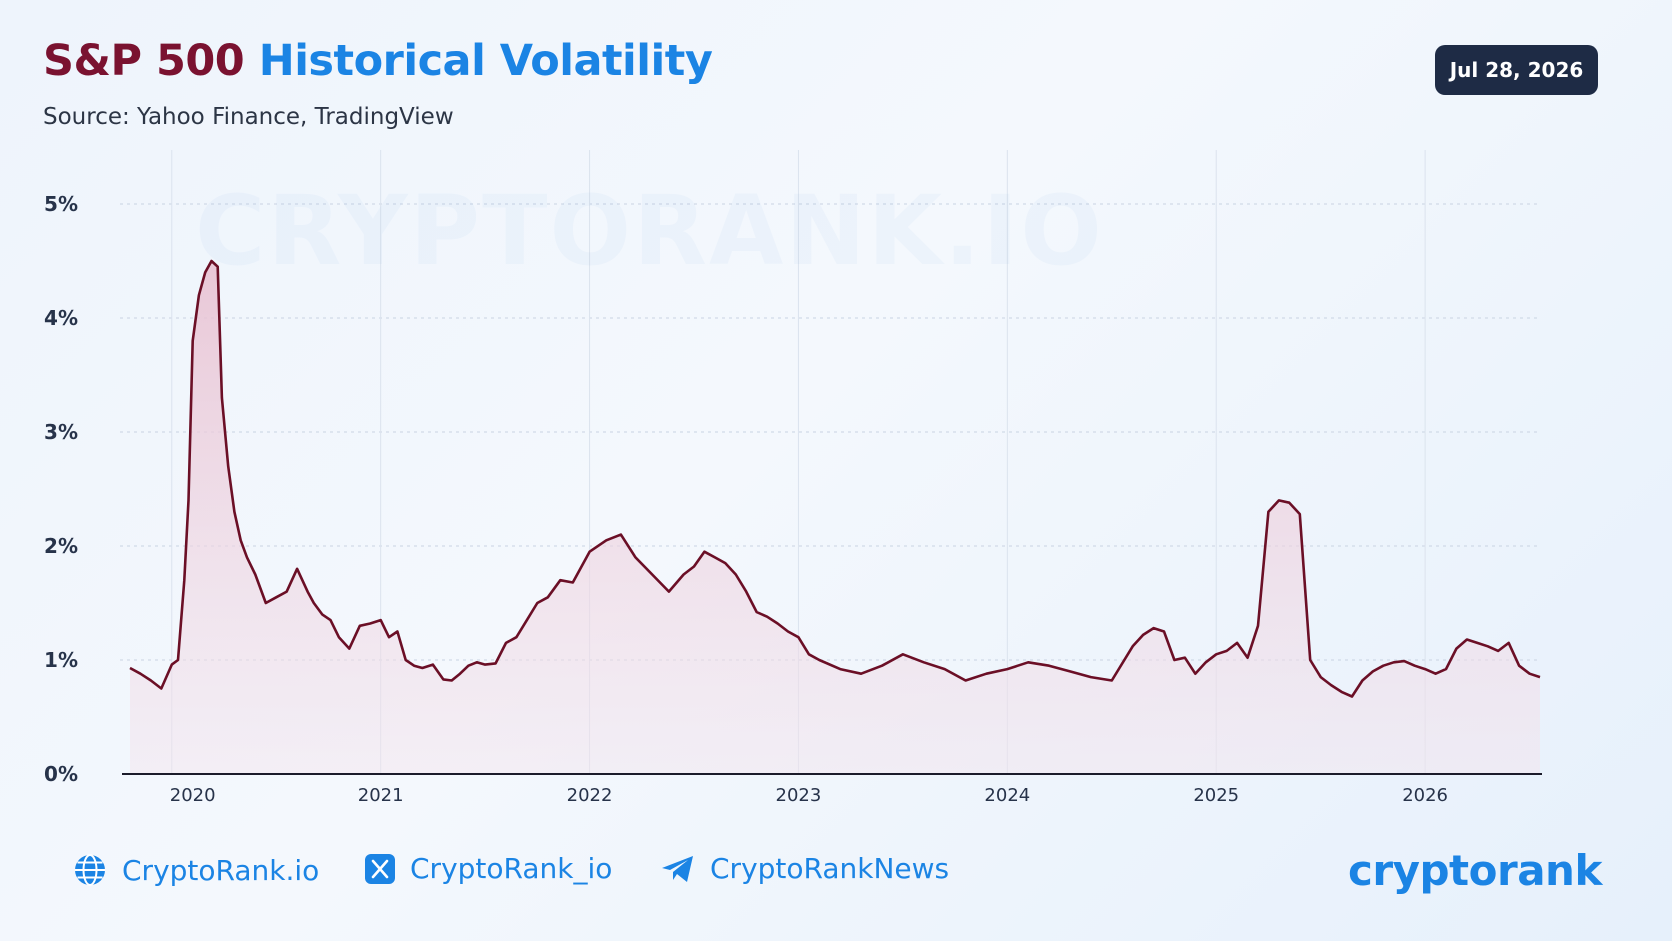 This screenshot has height=941, width=1672. What do you see at coordinates (1216, 795) in the screenshot?
I see `x-tick-label: 2025` at bounding box center [1216, 795].